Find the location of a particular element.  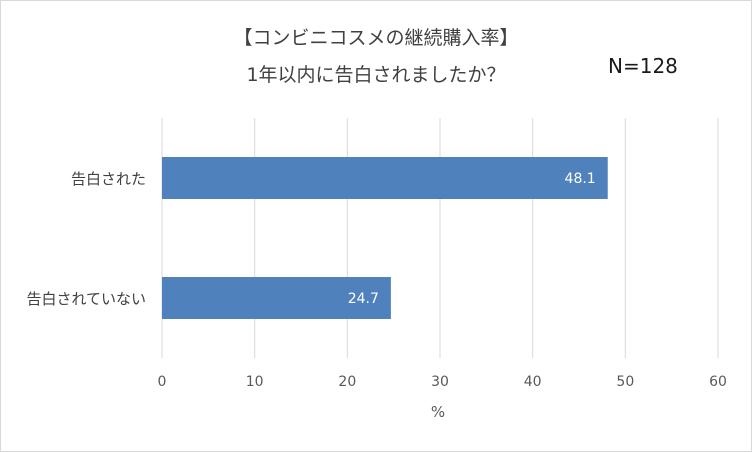

category-label: 告白されていない is located at coordinates (86, 299).